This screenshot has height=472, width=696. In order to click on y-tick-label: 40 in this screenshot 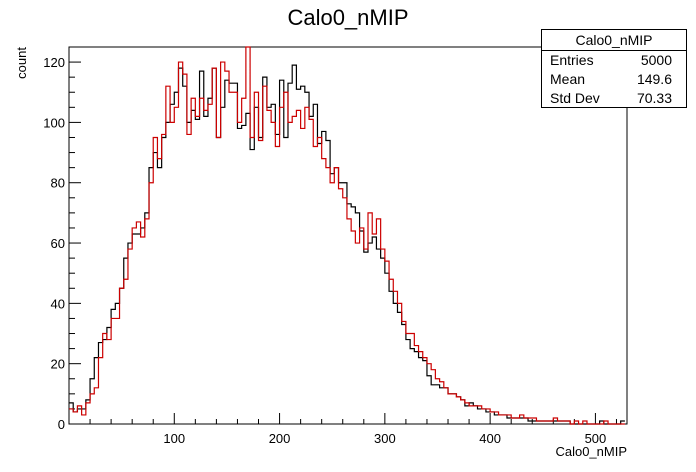, I will do `click(58, 303)`.